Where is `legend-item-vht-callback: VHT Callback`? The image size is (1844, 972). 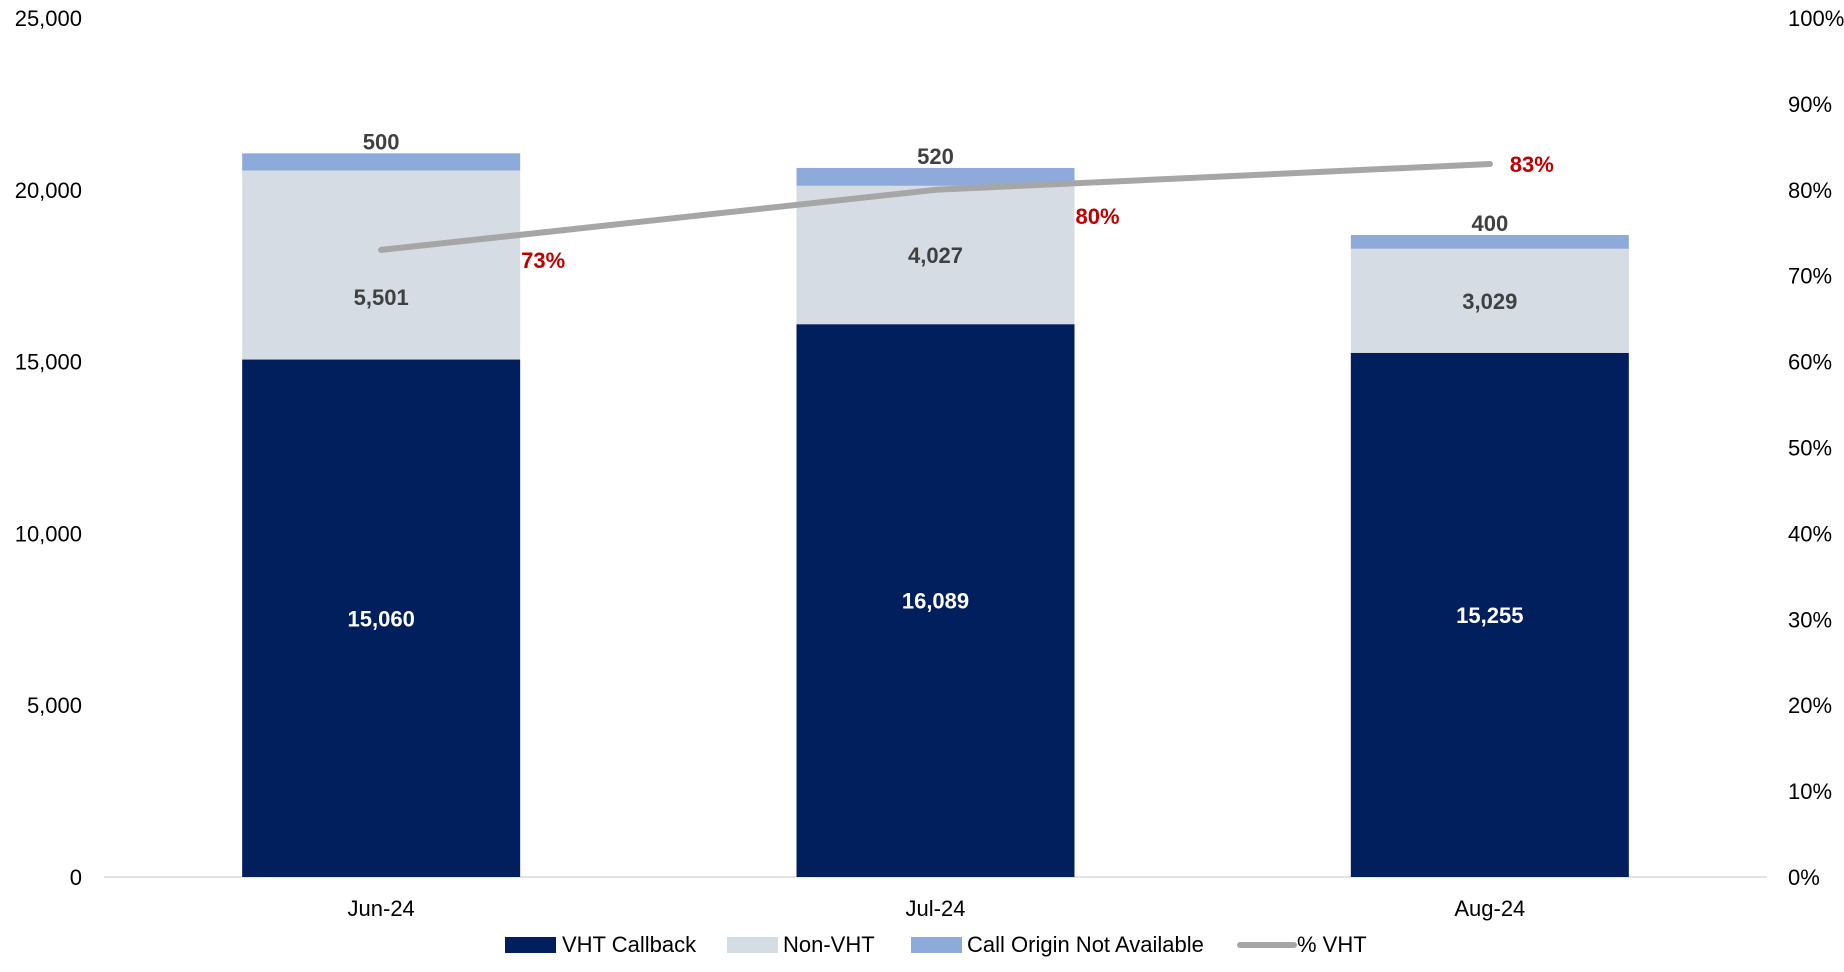 legend-item-vht-callback: VHT Callback is located at coordinates (601, 944).